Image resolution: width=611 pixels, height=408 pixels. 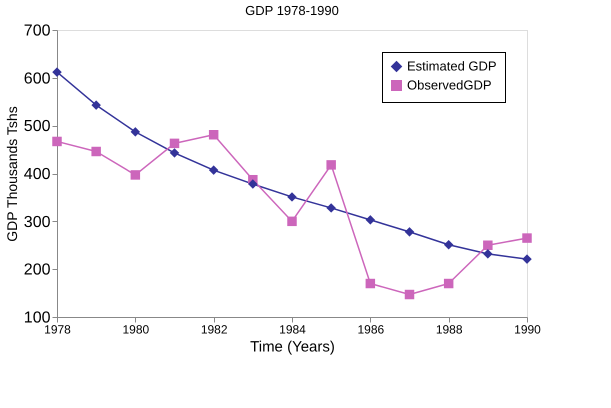 I want to click on x-tick-label: 1990, so click(x=528, y=329).